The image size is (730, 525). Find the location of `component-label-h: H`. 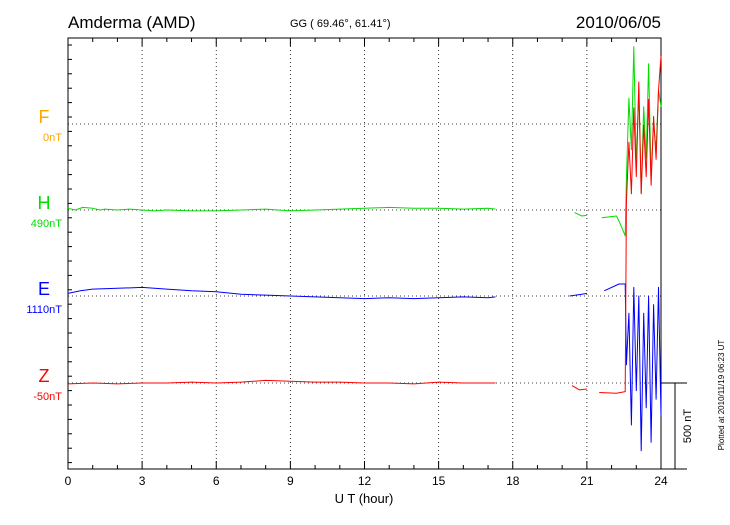

component-label-h: H is located at coordinates (44, 203).